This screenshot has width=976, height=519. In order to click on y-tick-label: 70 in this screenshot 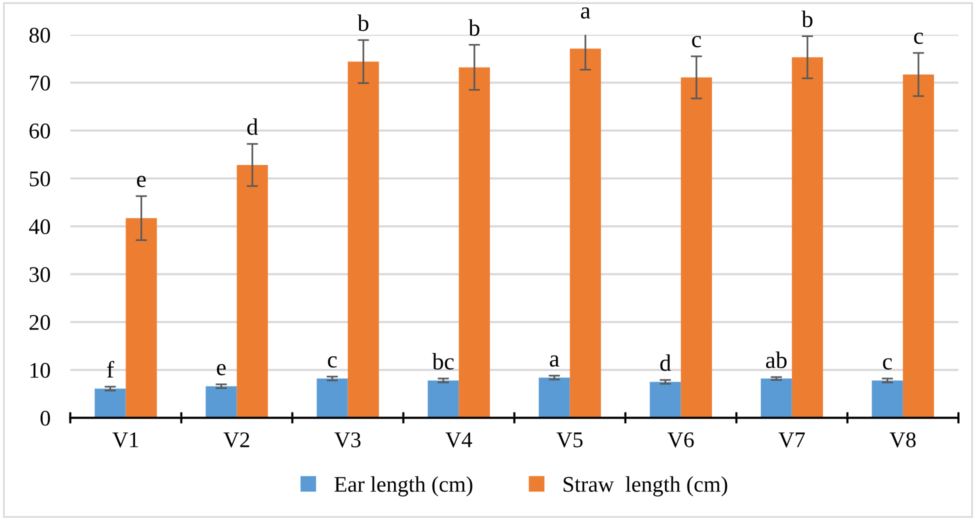, I will do `click(40, 83)`.